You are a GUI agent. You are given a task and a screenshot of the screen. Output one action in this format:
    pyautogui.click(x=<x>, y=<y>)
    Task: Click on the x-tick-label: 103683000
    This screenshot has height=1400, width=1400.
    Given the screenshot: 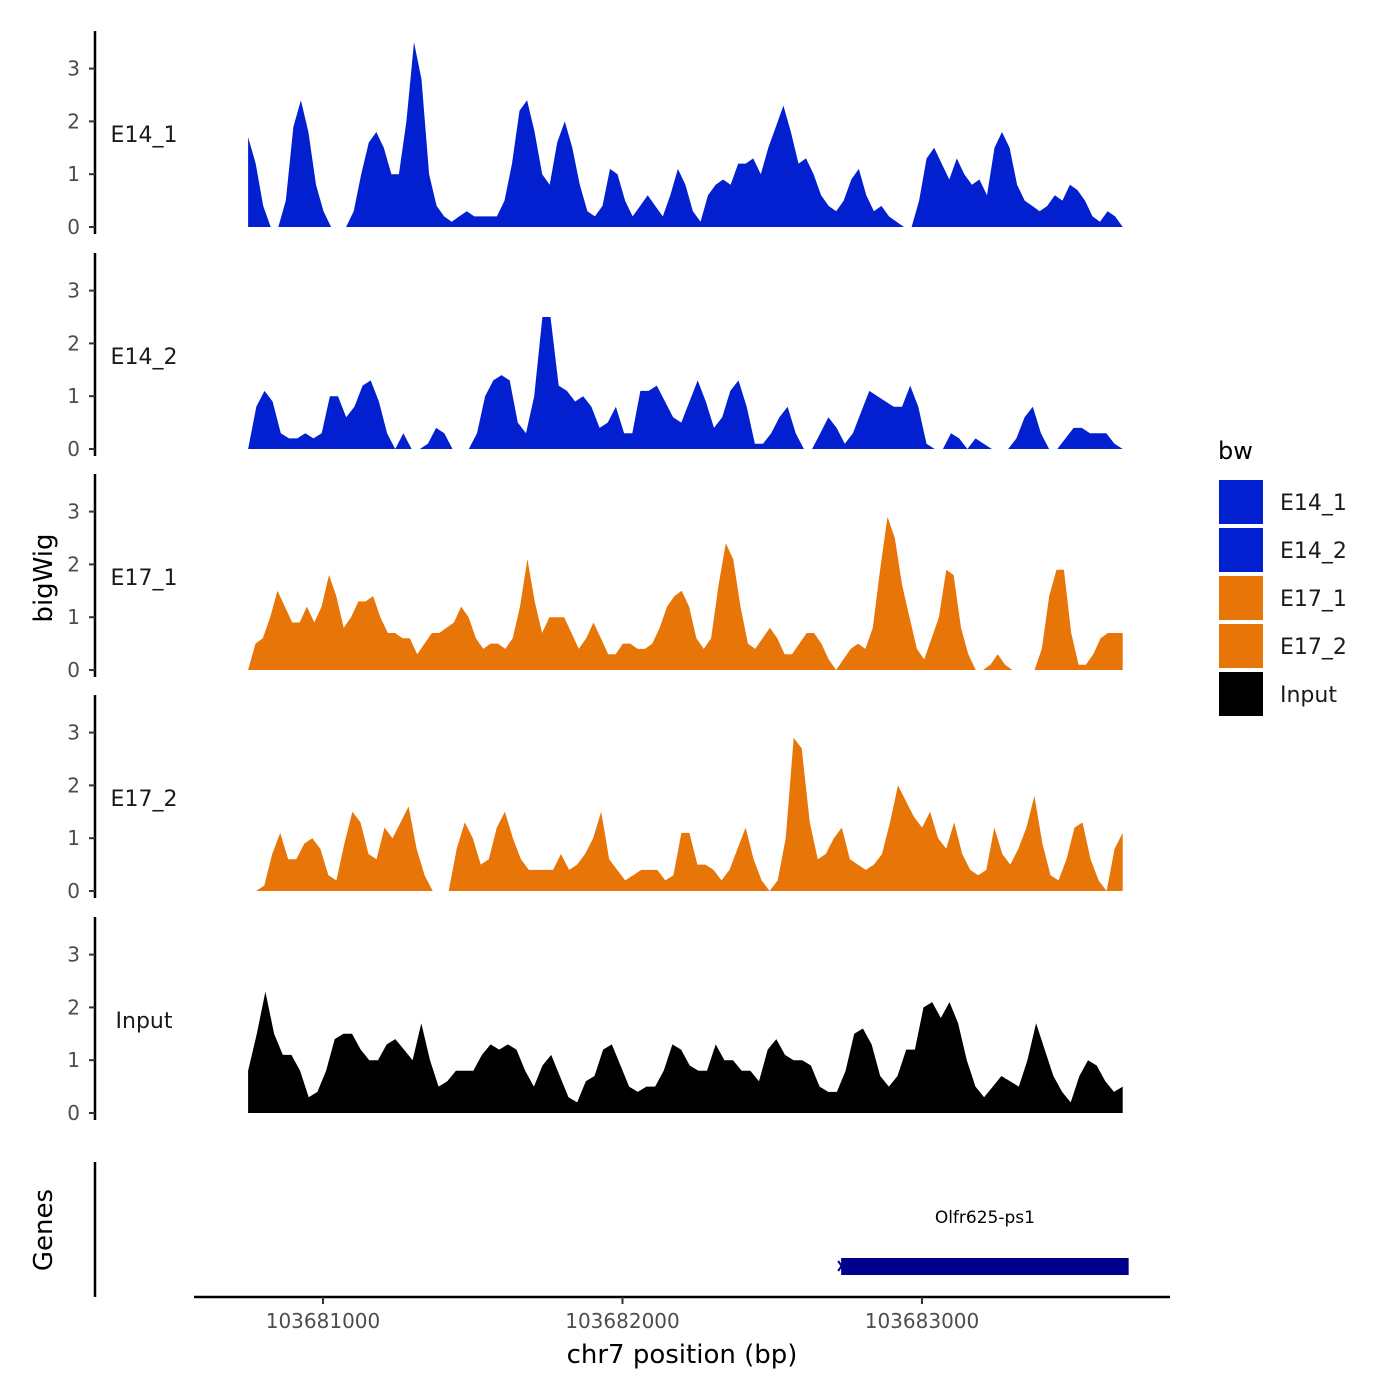 What is the action you would take?
    pyautogui.click(x=922, y=1321)
    